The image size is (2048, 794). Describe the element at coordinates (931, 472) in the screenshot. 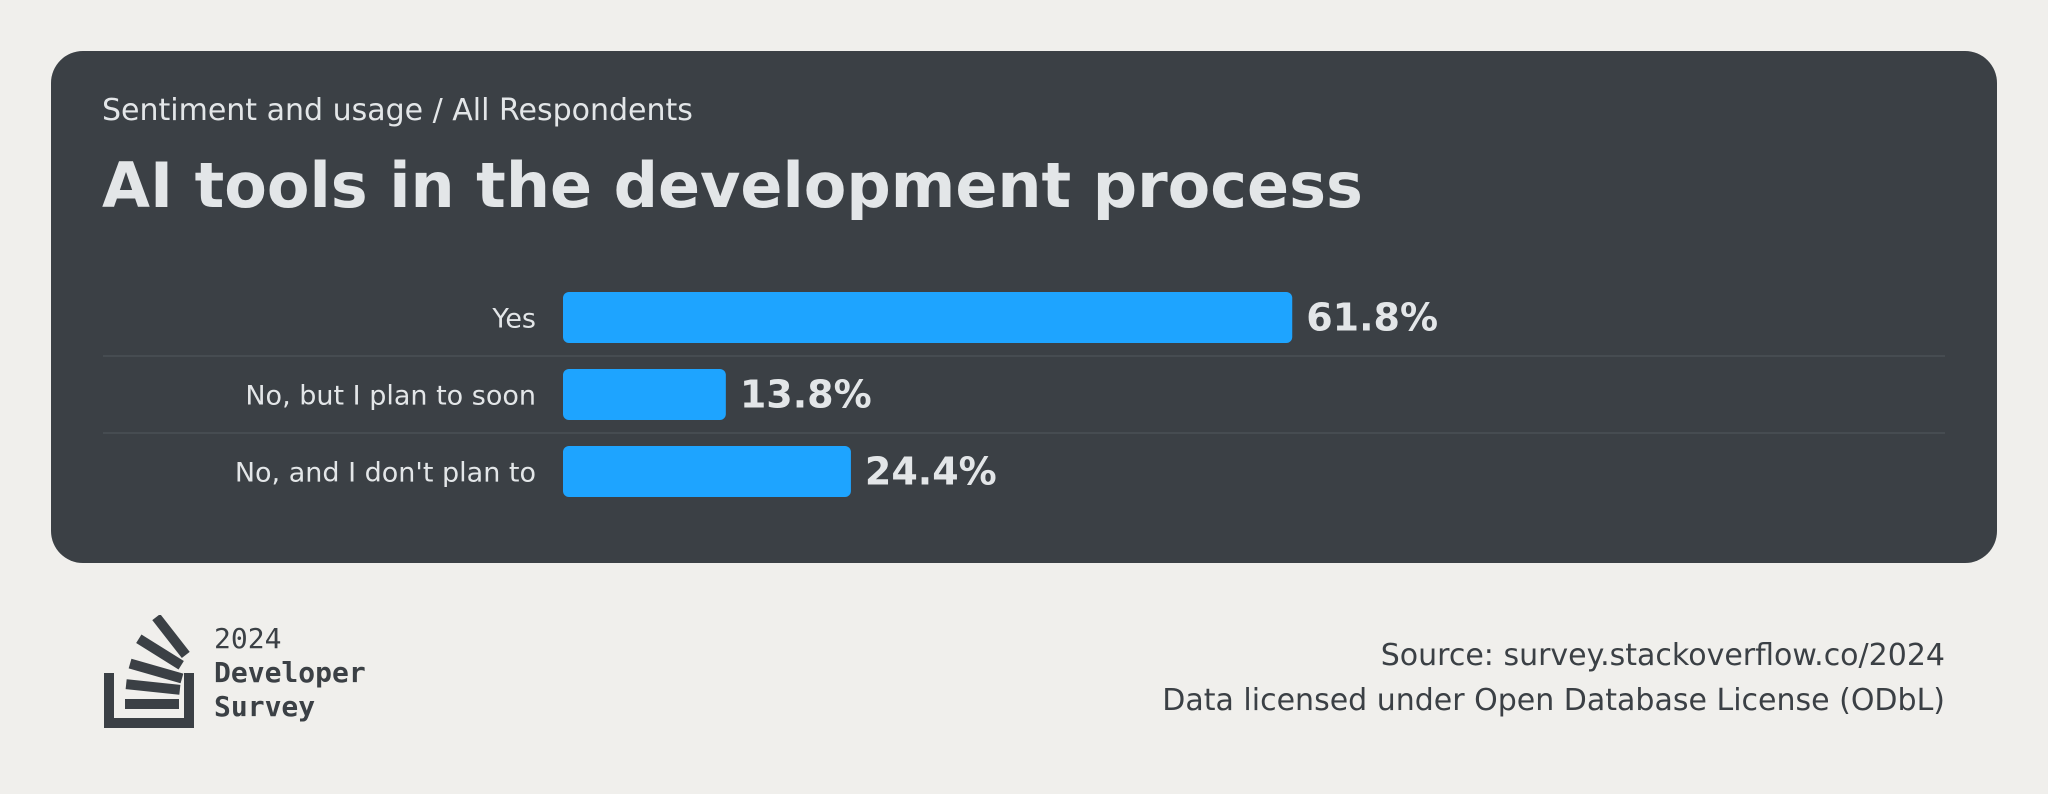

I see `value-label: 24.4%` at that location.